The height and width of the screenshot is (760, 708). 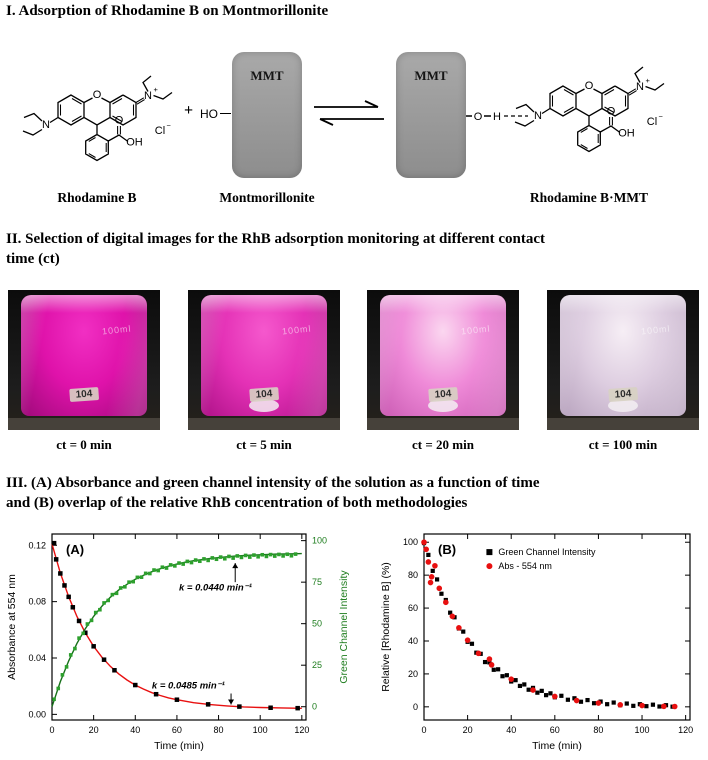 What do you see at coordinates (443, 444) in the screenshot?
I see `contact-time-label: ct = 20 min` at bounding box center [443, 444].